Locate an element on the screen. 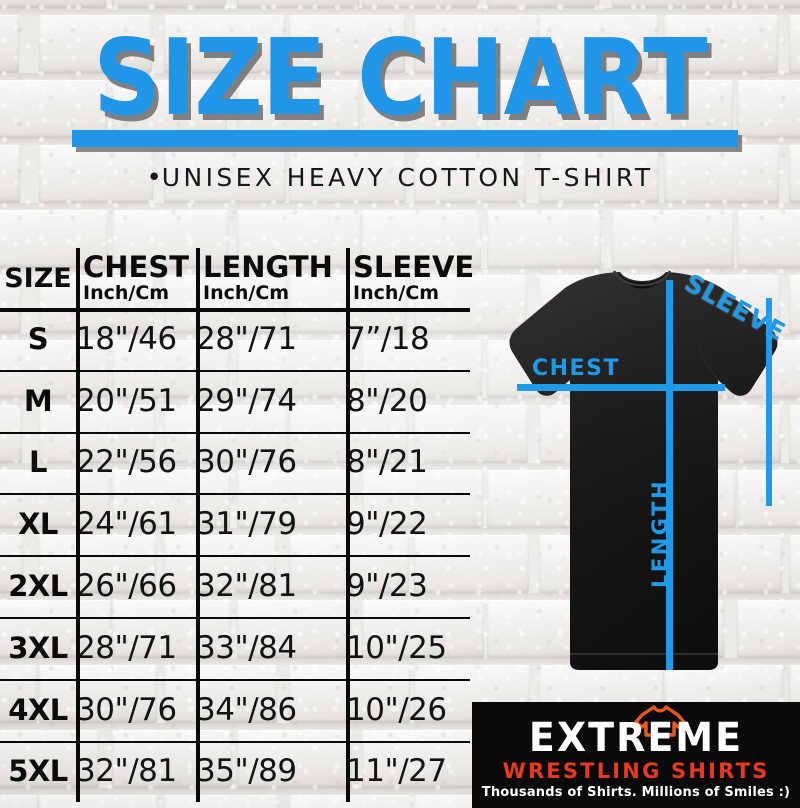 This screenshot has height=808, width=800. cell-length: 33"/84 is located at coordinates (246, 647).